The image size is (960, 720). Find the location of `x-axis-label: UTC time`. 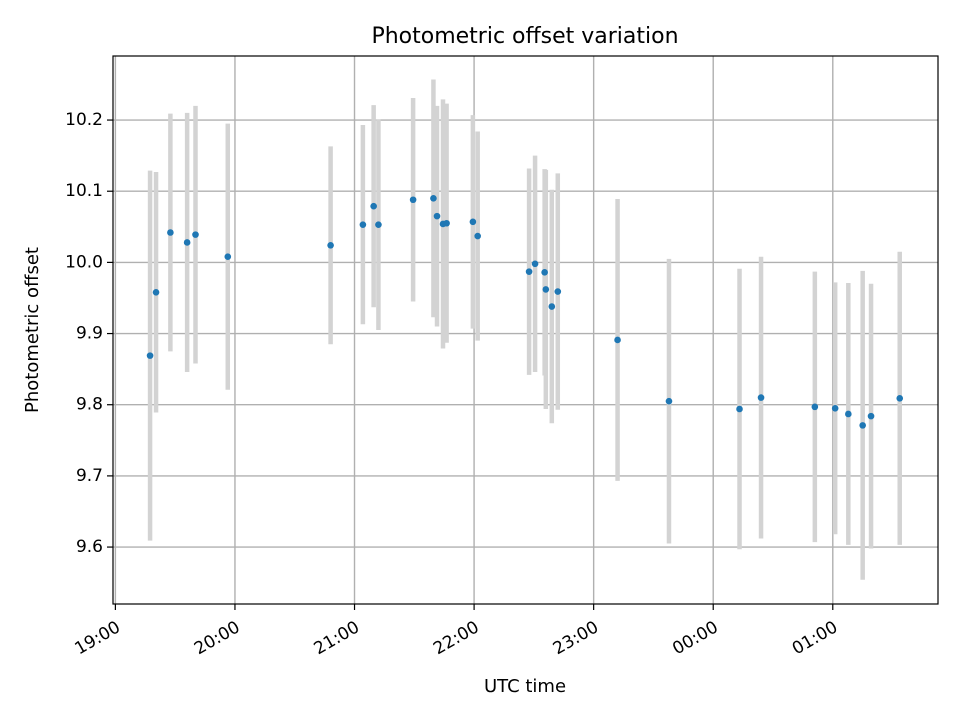

x-axis-label: UTC time is located at coordinates (525, 686).